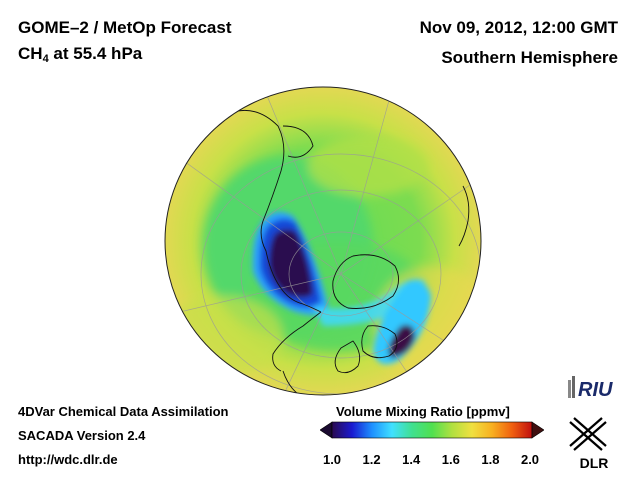 This screenshot has height=480, width=640. What do you see at coordinates (123, 411) in the screenshot?
I see `footer-line-1: 4DVar Chemical Data Assimilation` at bounding box center [123, 411].